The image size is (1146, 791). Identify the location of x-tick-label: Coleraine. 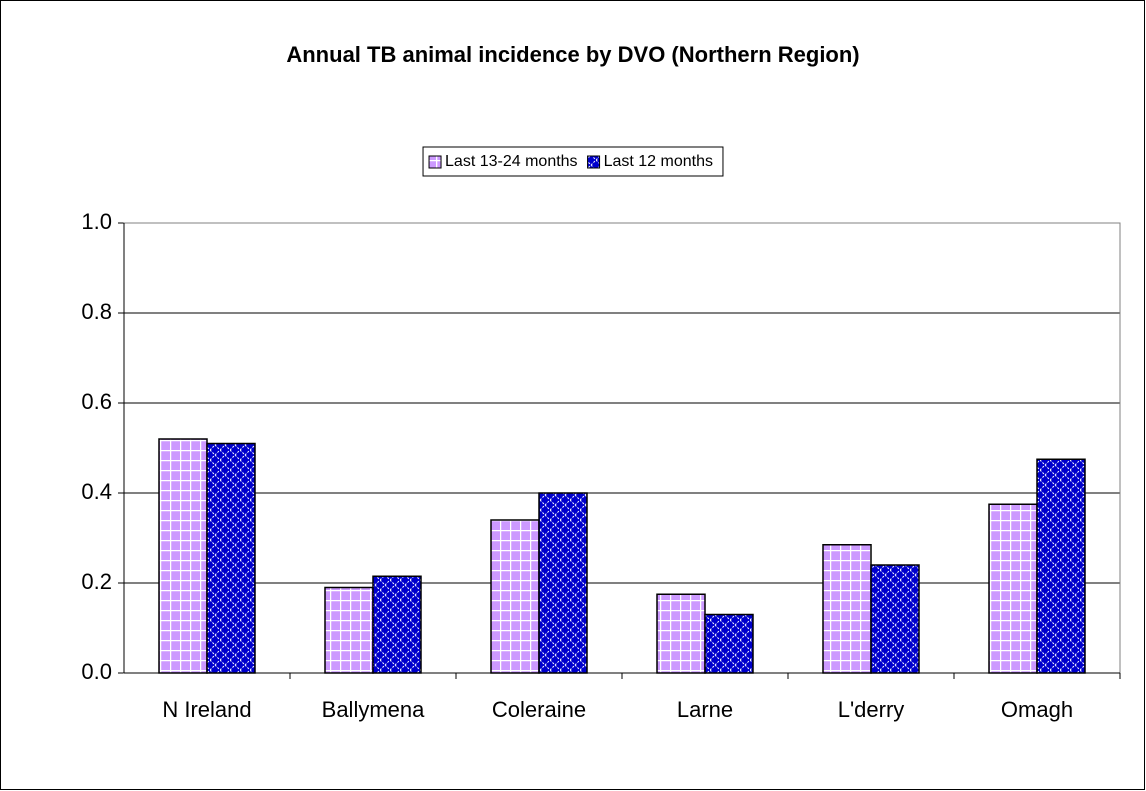
(539, 709).